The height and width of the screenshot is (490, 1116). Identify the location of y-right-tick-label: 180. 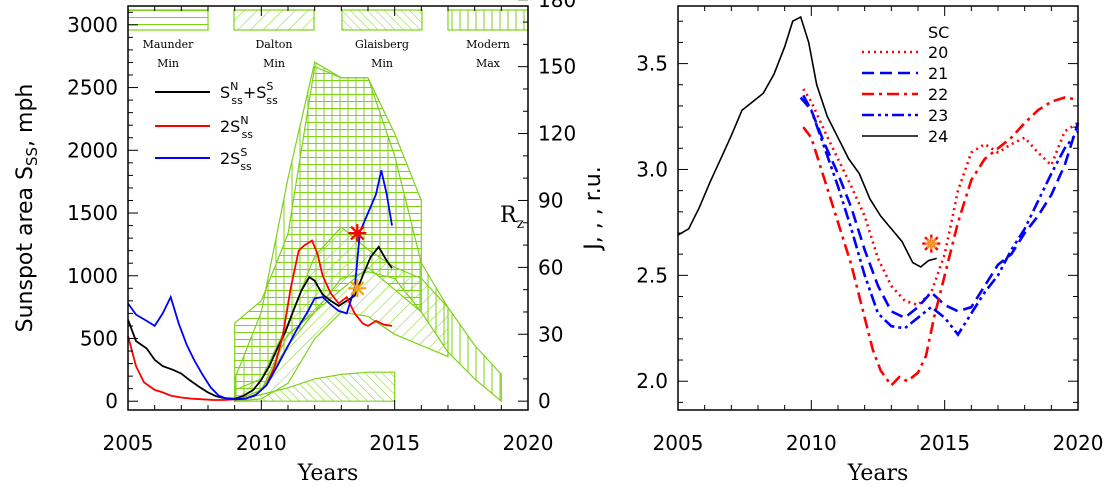
(557, 6).